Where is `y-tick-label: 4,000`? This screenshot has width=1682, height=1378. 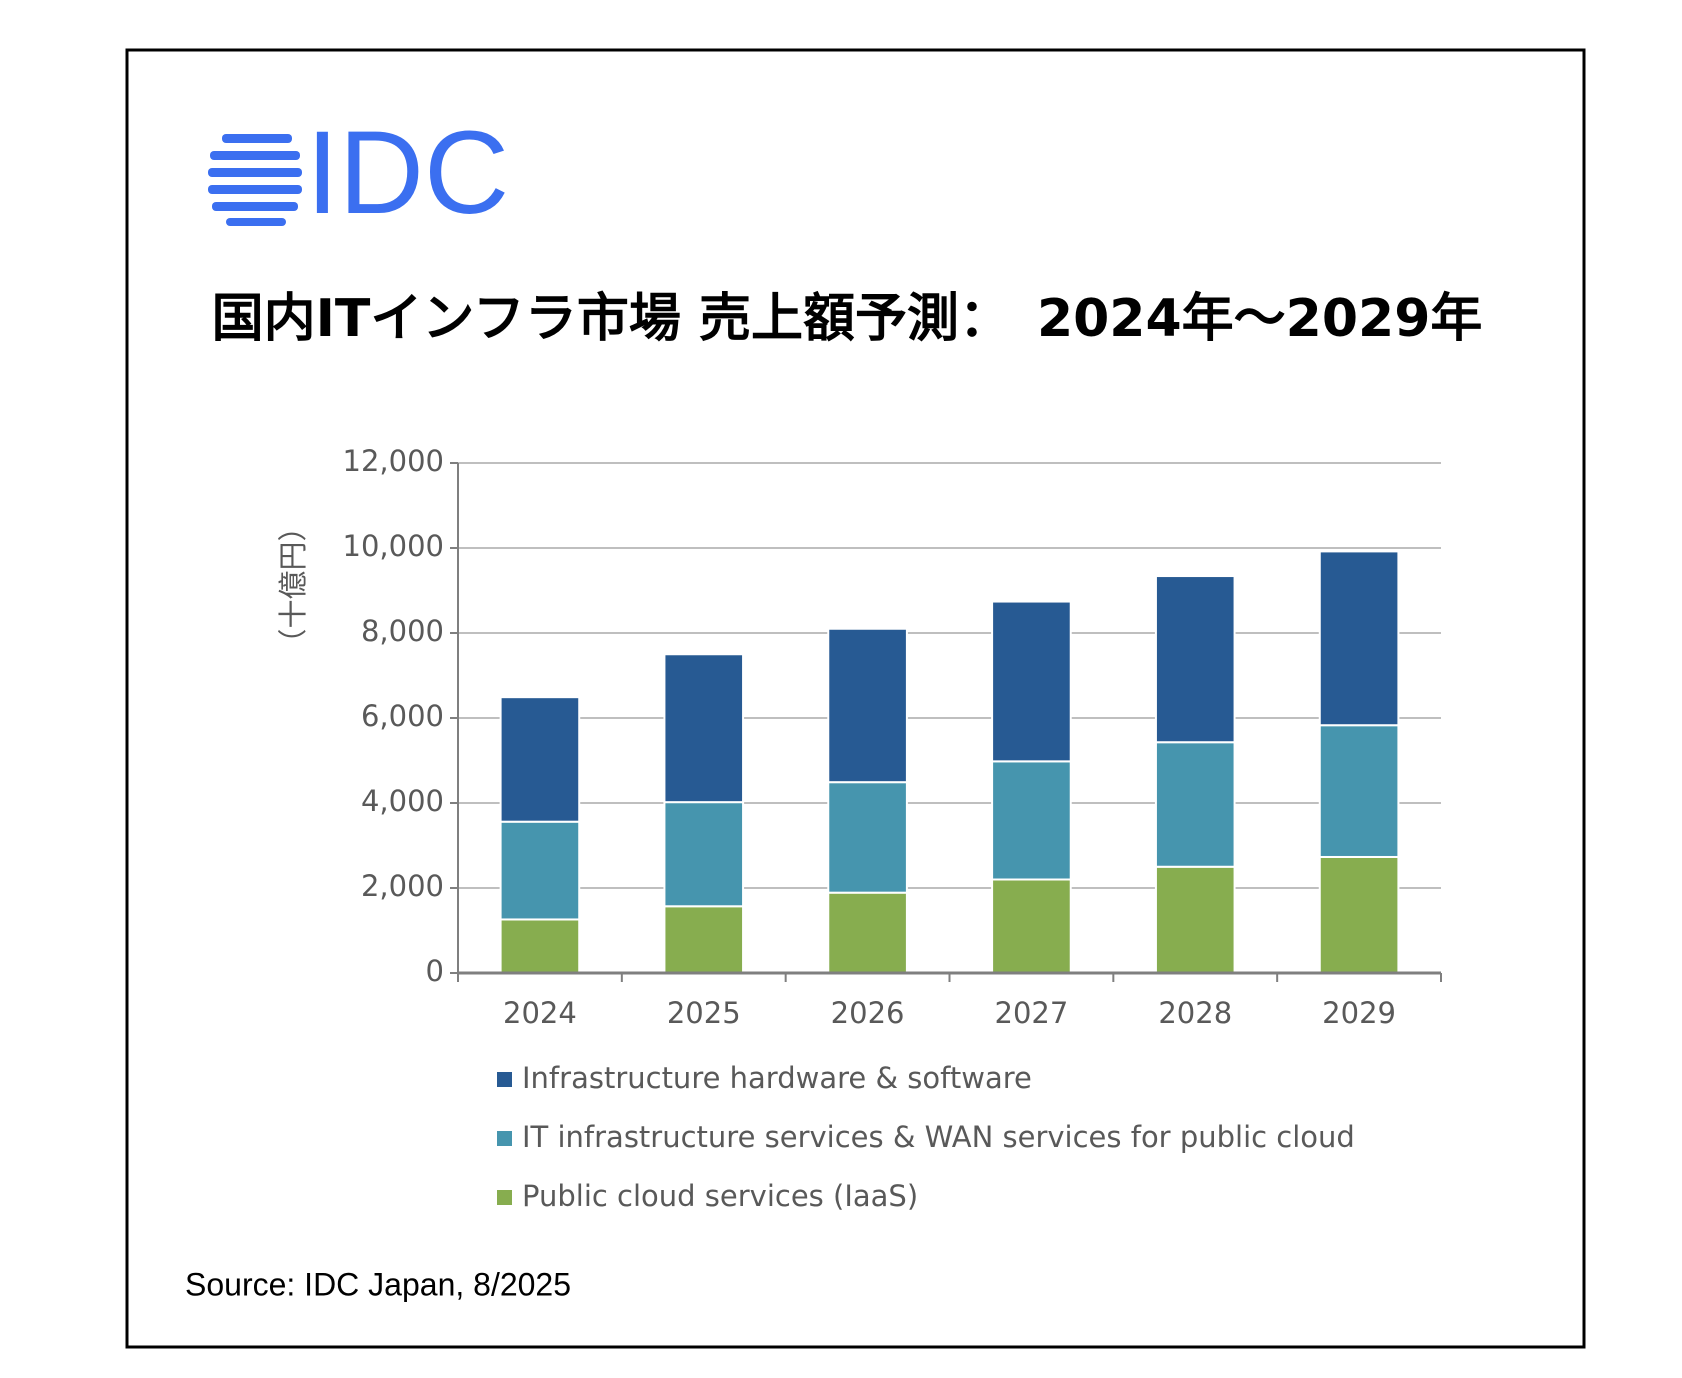 y-tick-label: 4,000 is located at coordinates (402, 801).